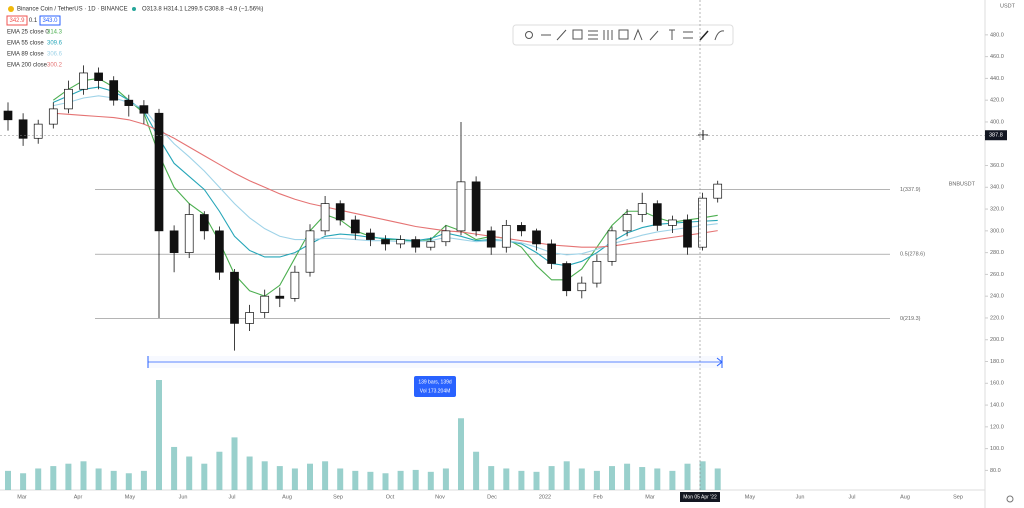 Image resolution: width=1024 pixels, height=508 pixels. I want to click on settings-icon, so click(1010, 499).